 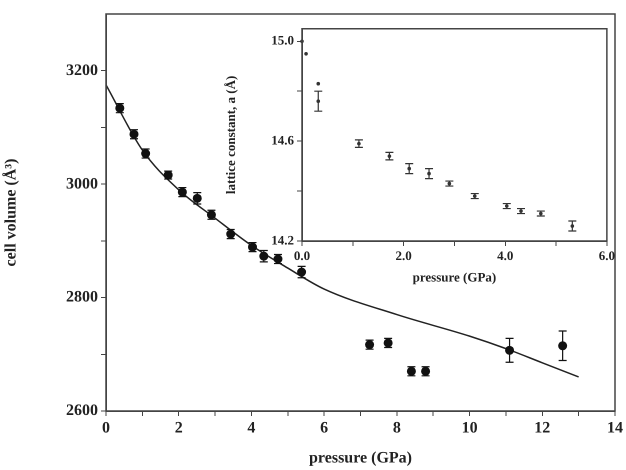 I want to click on x-tick-label: 14, so click(x=615, y=428).